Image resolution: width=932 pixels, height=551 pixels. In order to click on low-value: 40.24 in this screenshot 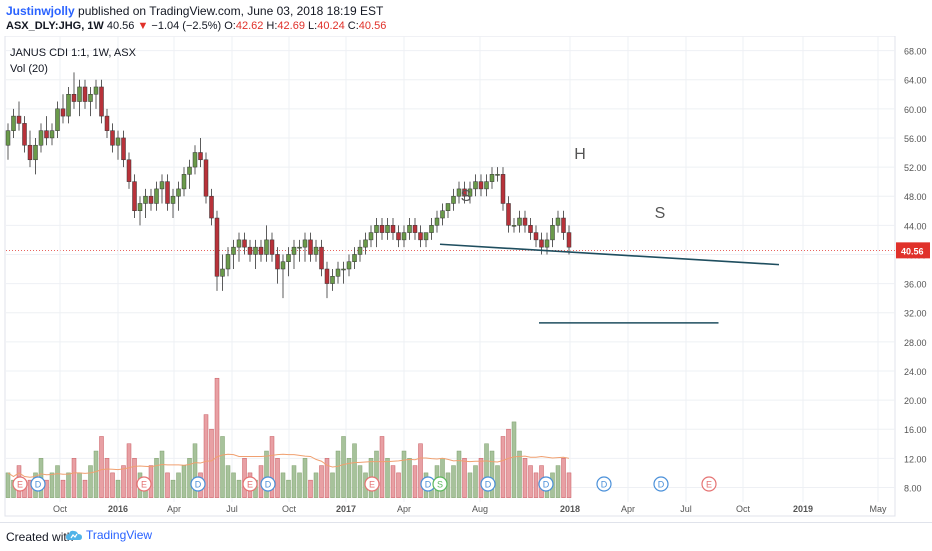, I will do `click(331, 26)`.